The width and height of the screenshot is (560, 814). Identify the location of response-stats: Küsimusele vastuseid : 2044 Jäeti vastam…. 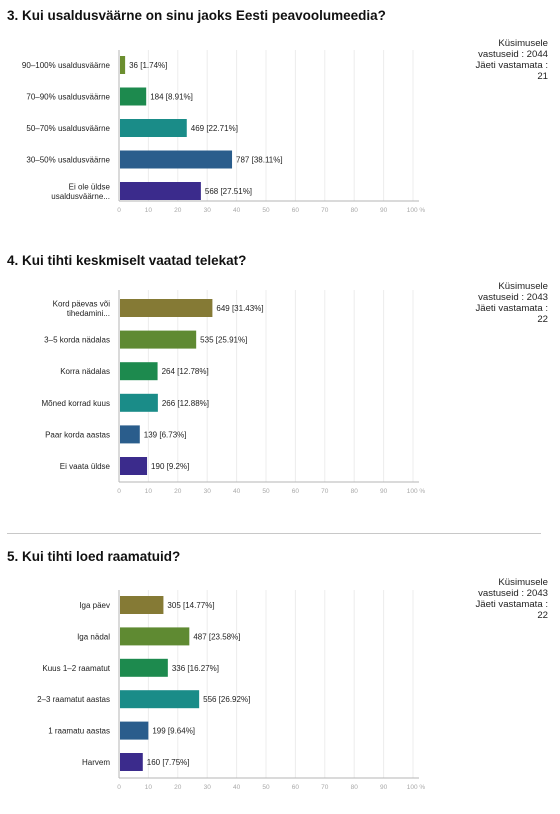
(493, 60).